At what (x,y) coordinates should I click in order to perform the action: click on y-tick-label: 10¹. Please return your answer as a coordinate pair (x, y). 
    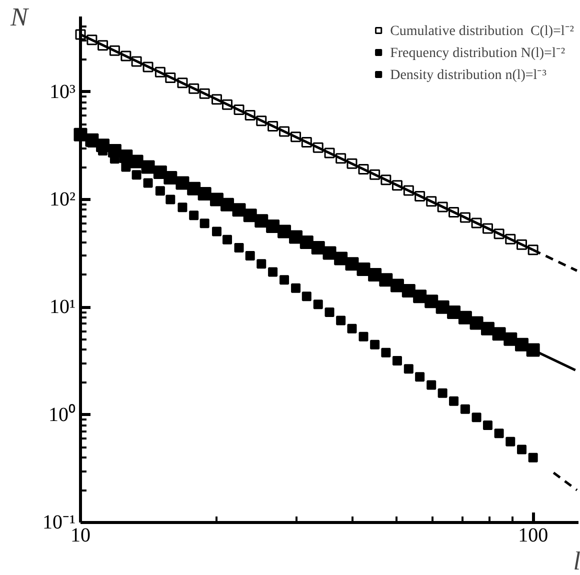
    Looking at the image, I should click on (63, 307).